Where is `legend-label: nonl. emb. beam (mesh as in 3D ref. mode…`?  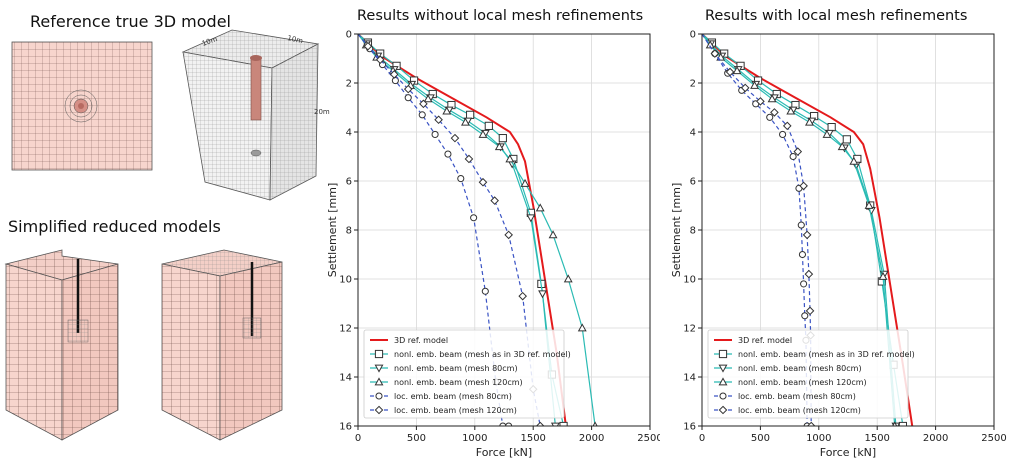
legend-label: nonl. emb. beam (mesh as in 3D ref. mode… is located at coordinates (826, 354).